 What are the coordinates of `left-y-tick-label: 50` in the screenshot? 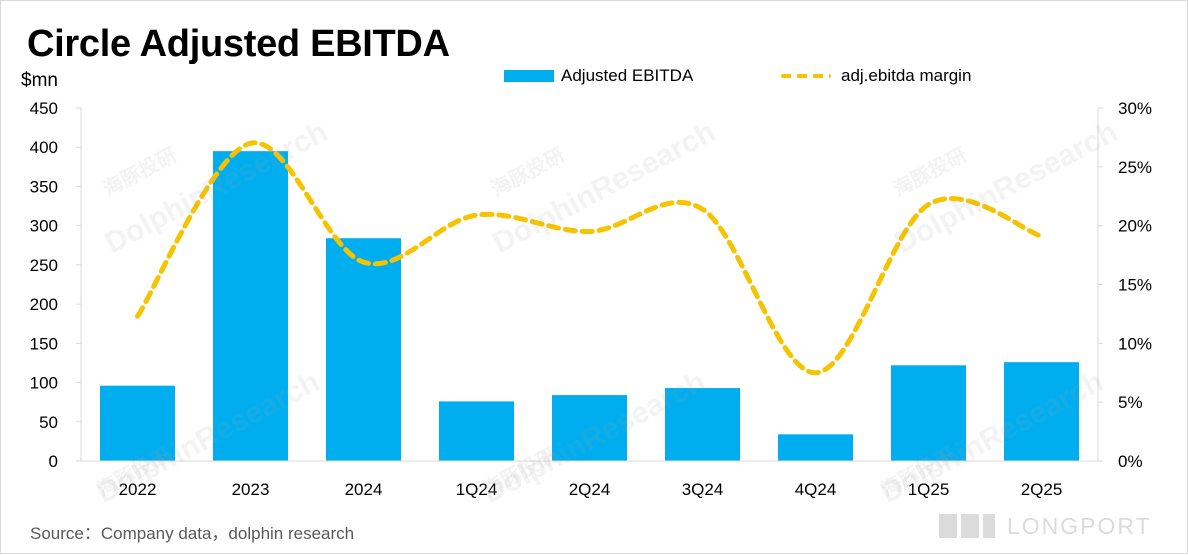 It's located at (48, 422).